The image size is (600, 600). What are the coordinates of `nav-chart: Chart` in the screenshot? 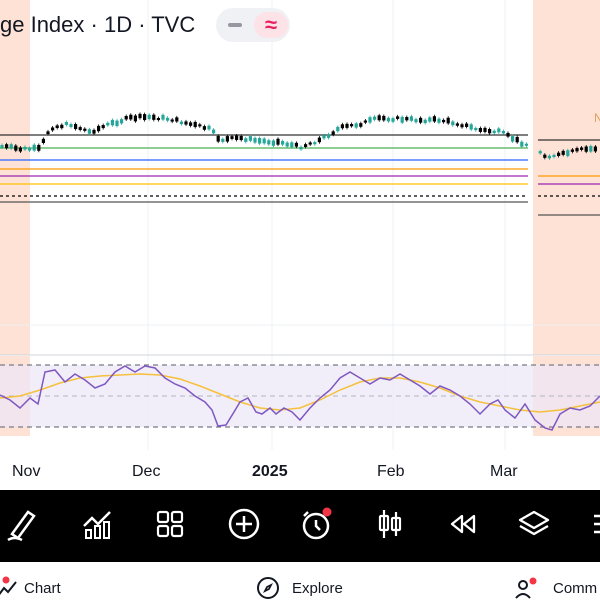 It's located at (42, 588).